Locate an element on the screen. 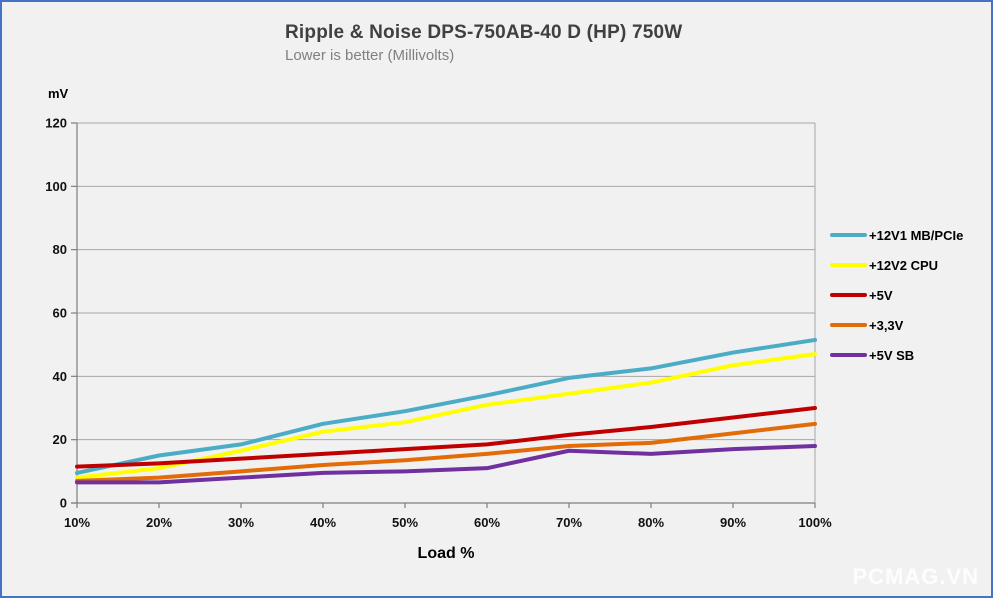 The height and width of the screenshot is (598, 993). legend-label: +5V is located at coordinates (881, 295).